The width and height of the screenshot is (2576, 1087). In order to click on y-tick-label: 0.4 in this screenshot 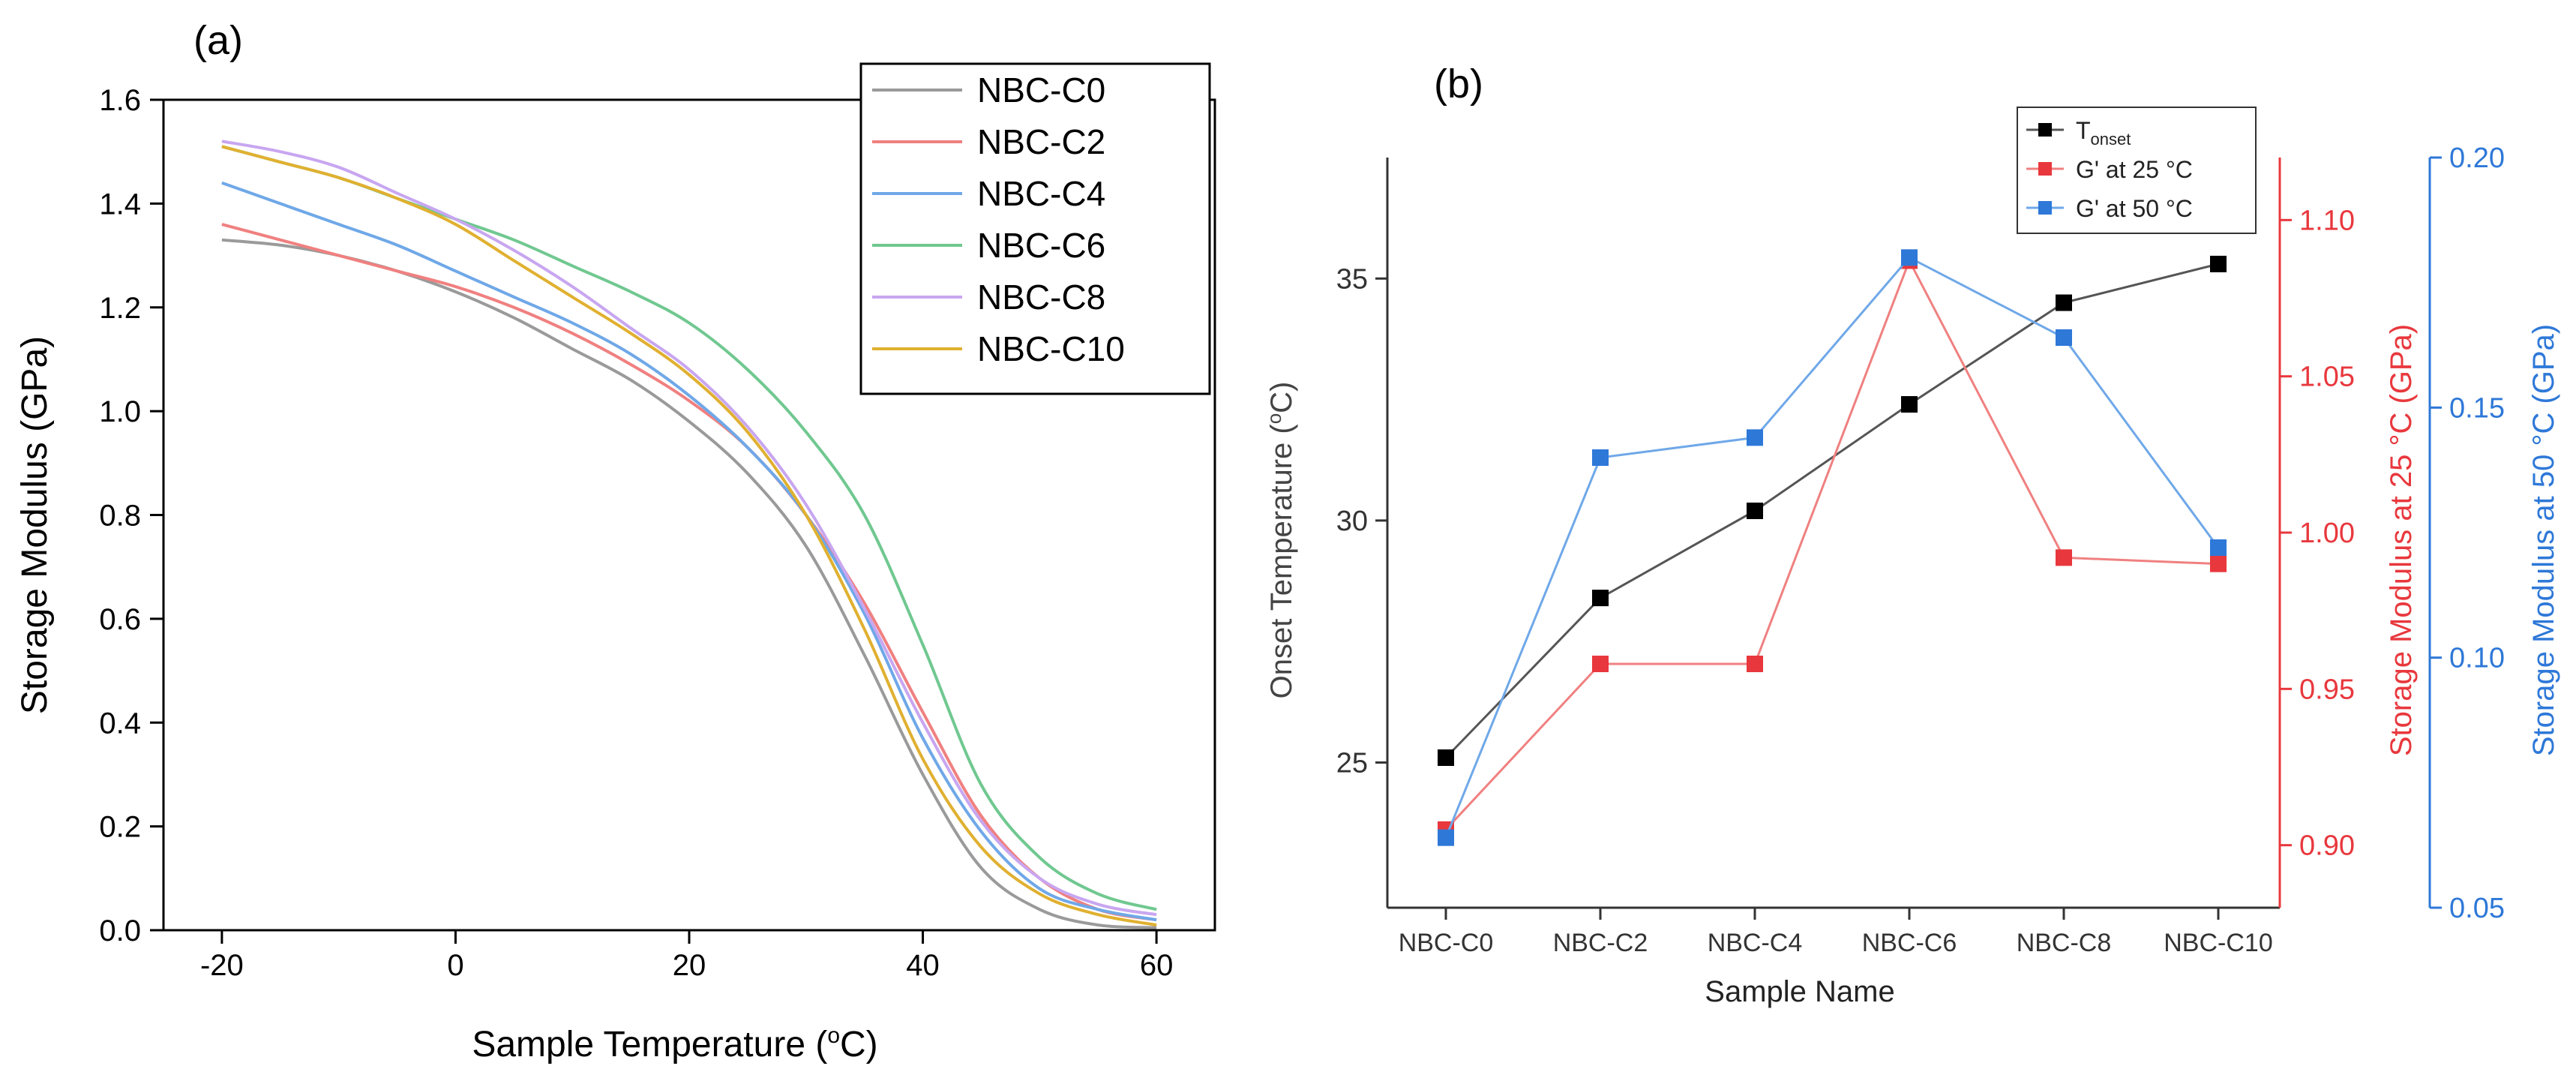, I will do `click(120, 723)`.